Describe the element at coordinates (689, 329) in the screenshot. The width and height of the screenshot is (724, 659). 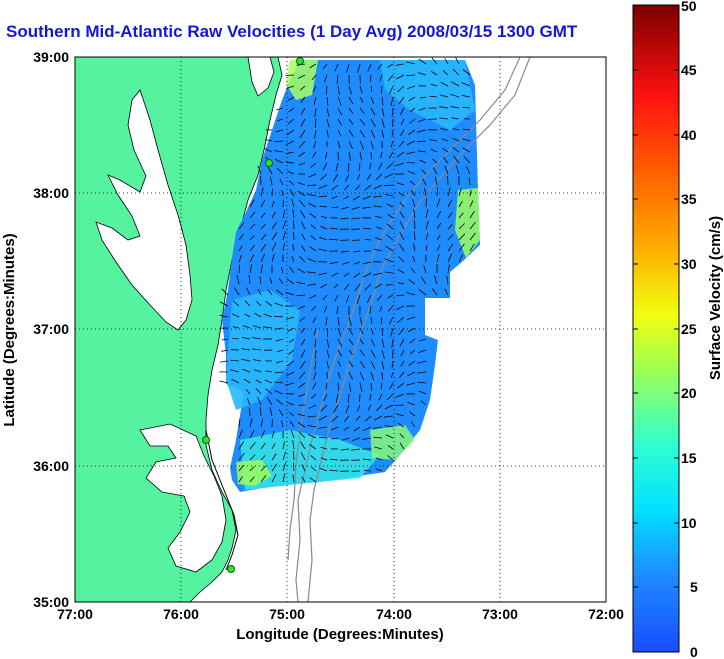
I see `colorbar-tick-label: 25` at that location.